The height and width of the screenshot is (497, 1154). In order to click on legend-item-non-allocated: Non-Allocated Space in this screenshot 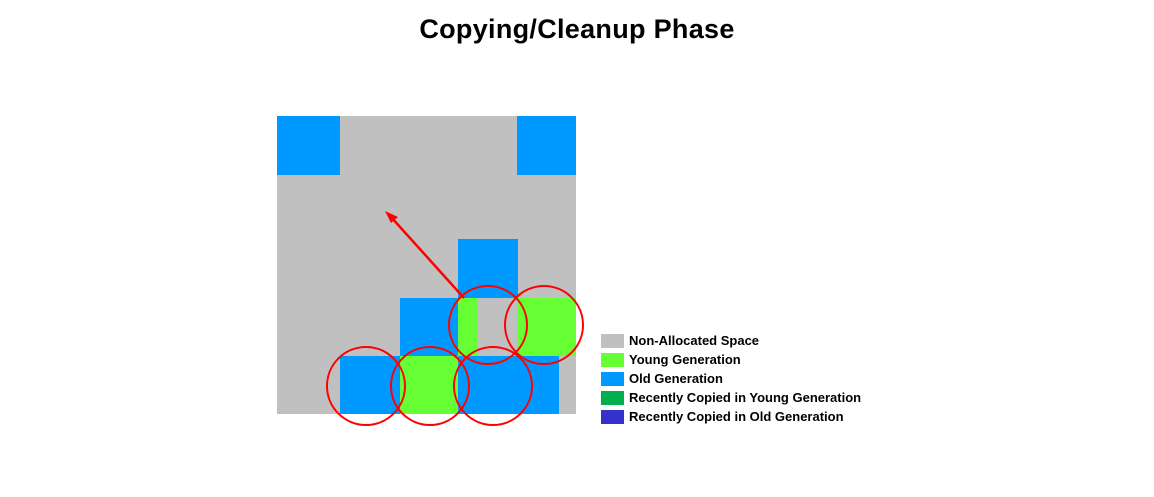, I will do `click(731, 340)`.